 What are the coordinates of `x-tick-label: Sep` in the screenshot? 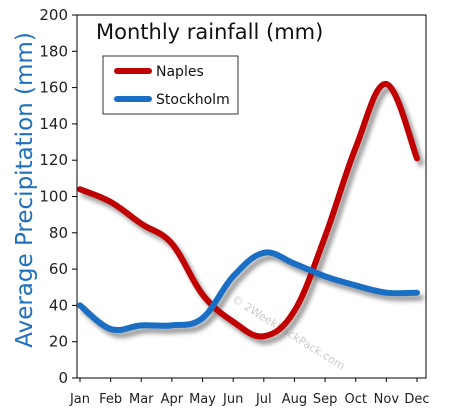 It's located at (325, 399).